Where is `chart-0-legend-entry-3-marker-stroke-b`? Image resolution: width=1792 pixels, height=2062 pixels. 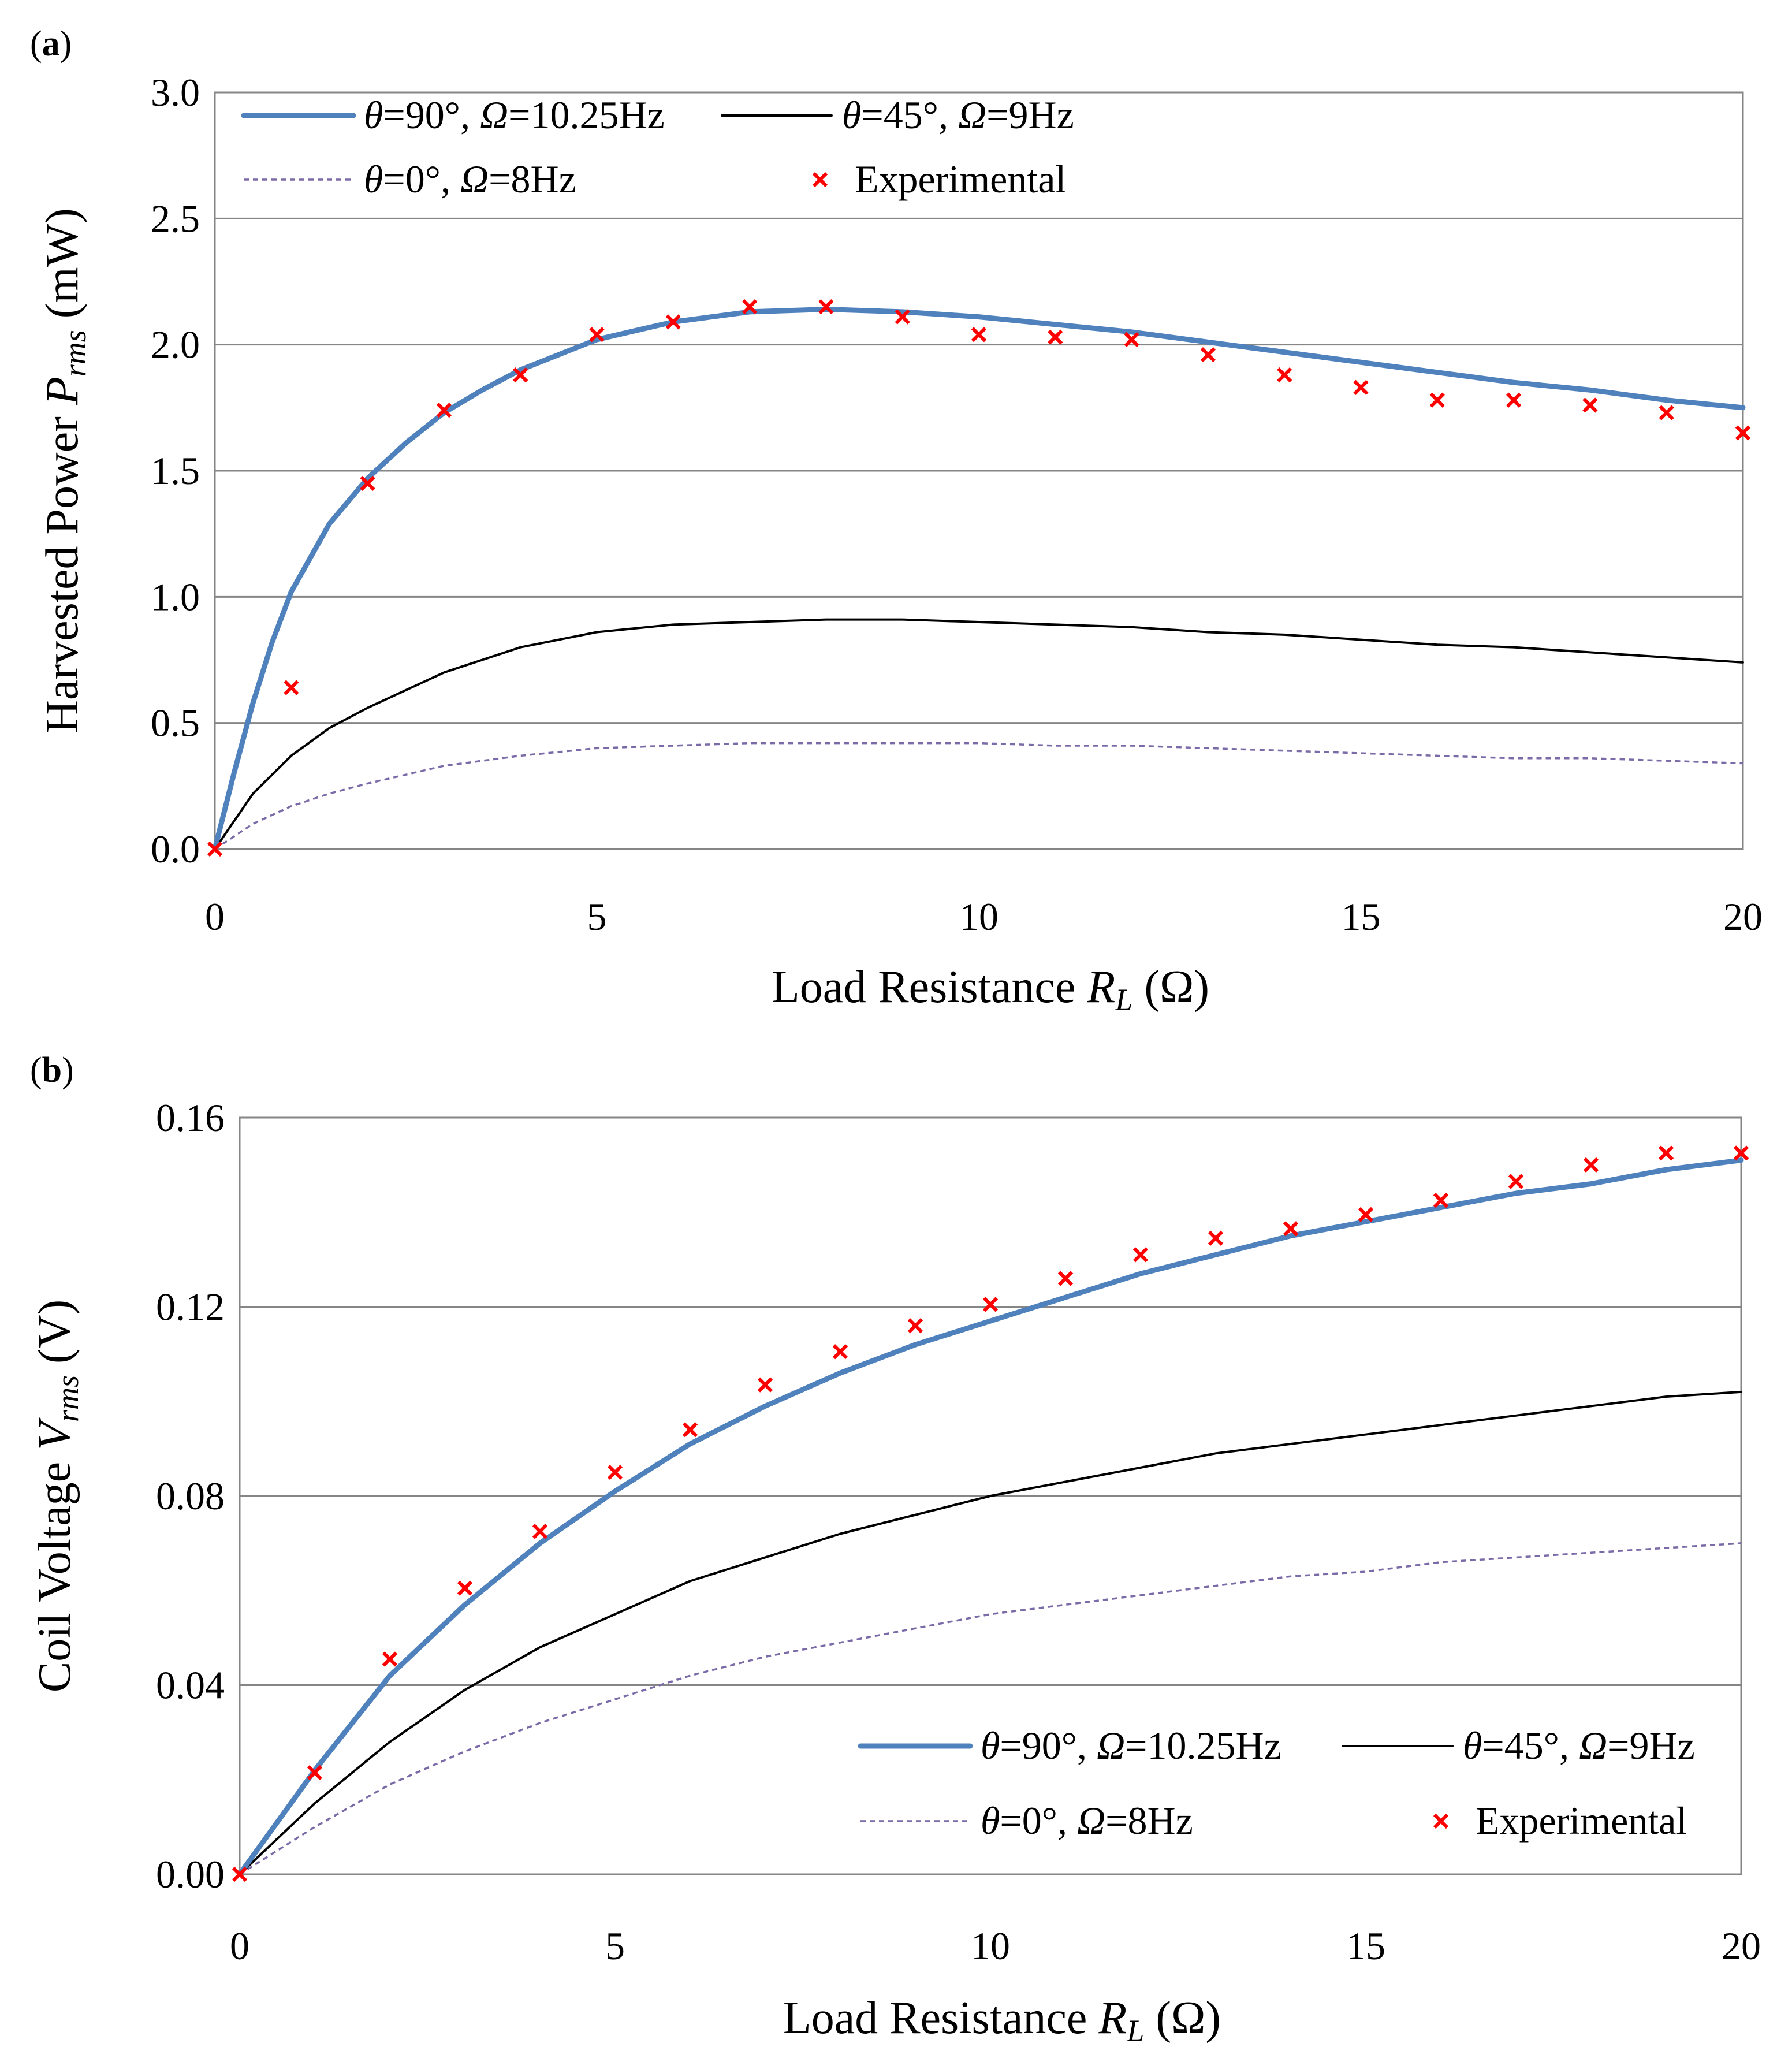
chart-0-legend-entry-3-marker-stroke-b is located at coordinates (820, 180).